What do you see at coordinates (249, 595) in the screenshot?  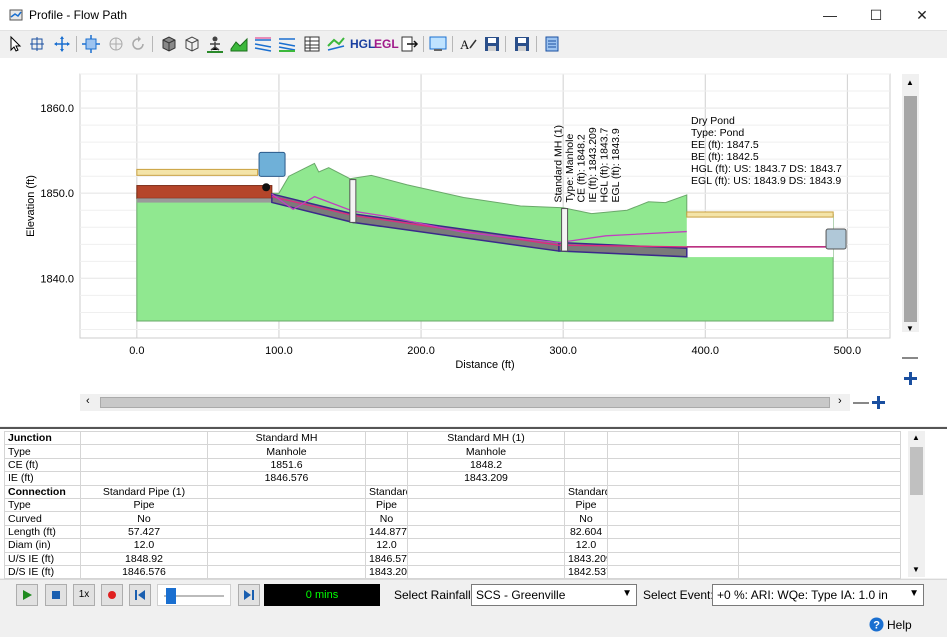 I see `skip-end-button` at bounding box center [249, 595].